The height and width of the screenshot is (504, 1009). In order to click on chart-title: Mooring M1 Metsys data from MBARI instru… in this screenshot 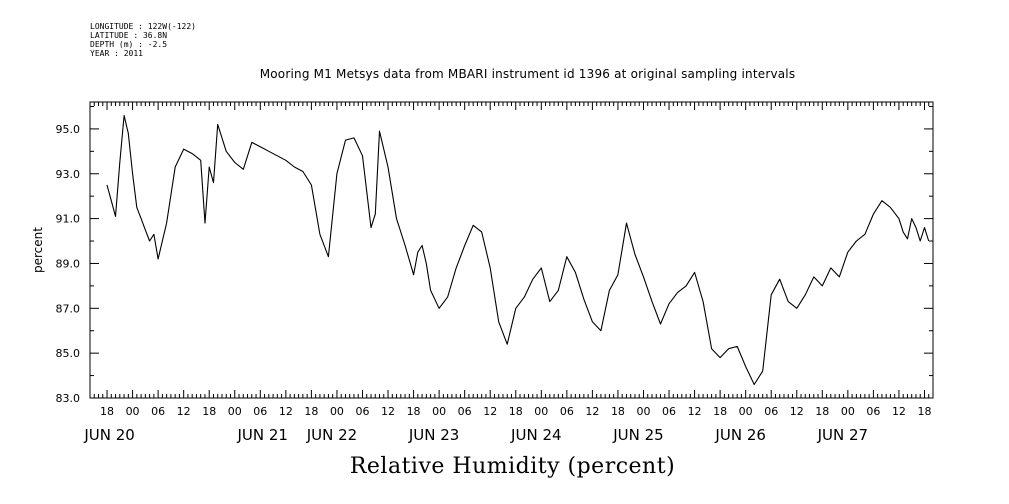, I will do `click(527, 74)`.